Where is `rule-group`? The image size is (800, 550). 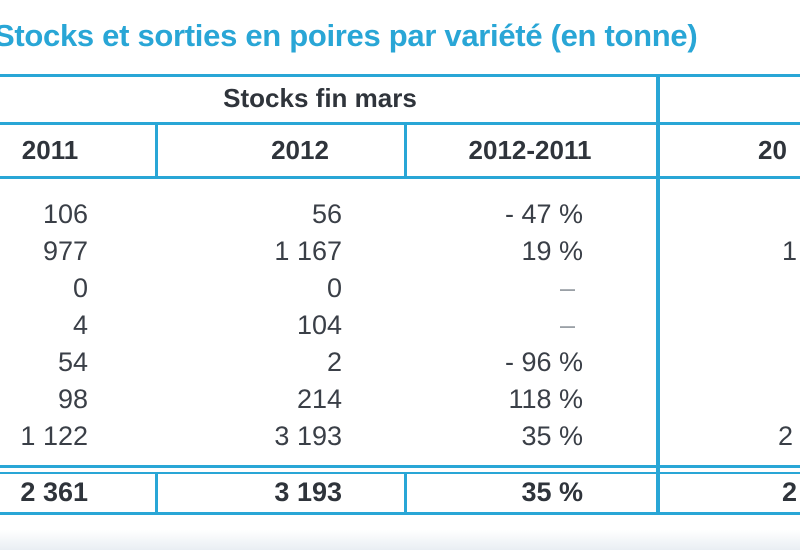
rule-group is located at coordinates (400, 123).